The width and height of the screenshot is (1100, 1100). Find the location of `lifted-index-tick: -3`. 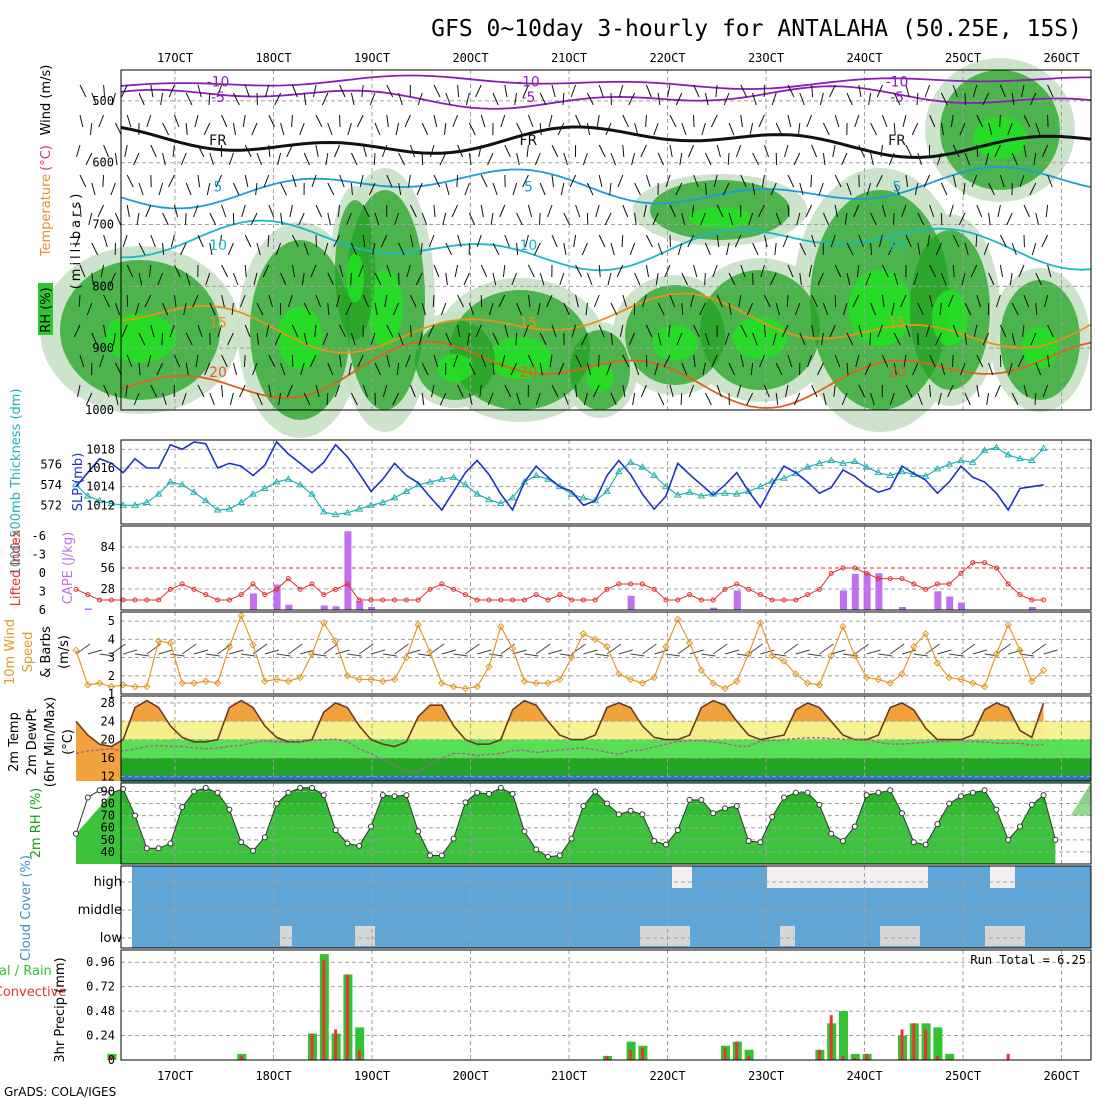

lifted-index-tick: -3 is located at coordinates (39, 555).